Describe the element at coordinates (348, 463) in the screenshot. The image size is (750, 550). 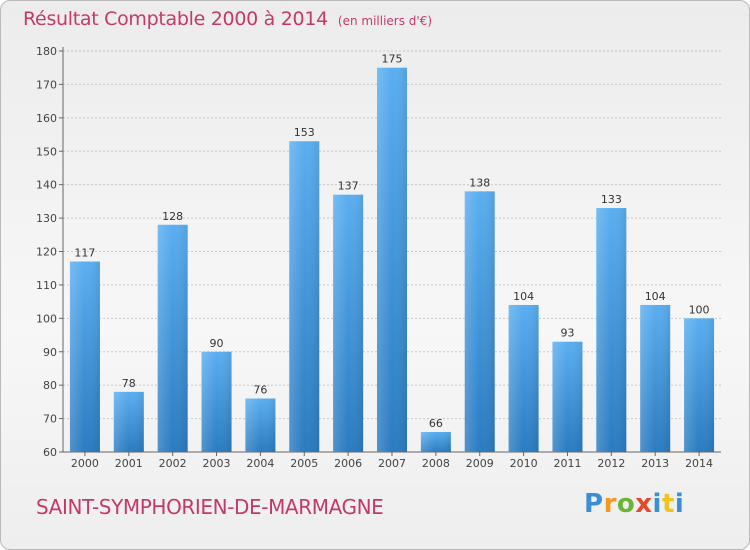
I see `x-tick-label: 2006` at that location.